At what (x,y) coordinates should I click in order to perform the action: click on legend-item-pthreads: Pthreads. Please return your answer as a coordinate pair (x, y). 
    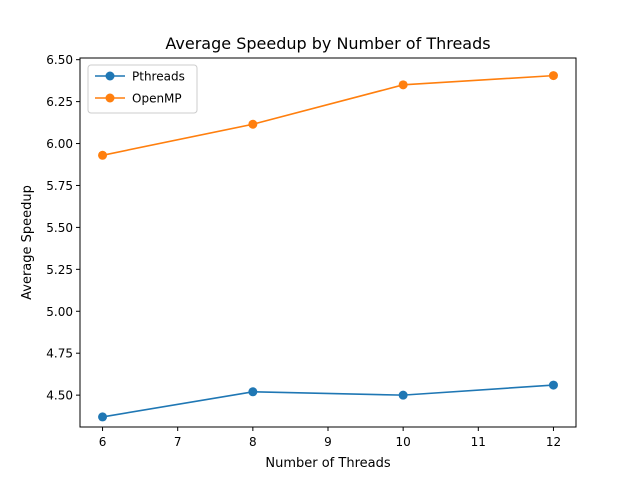
    Looking at the image, I should click on (140, 77).